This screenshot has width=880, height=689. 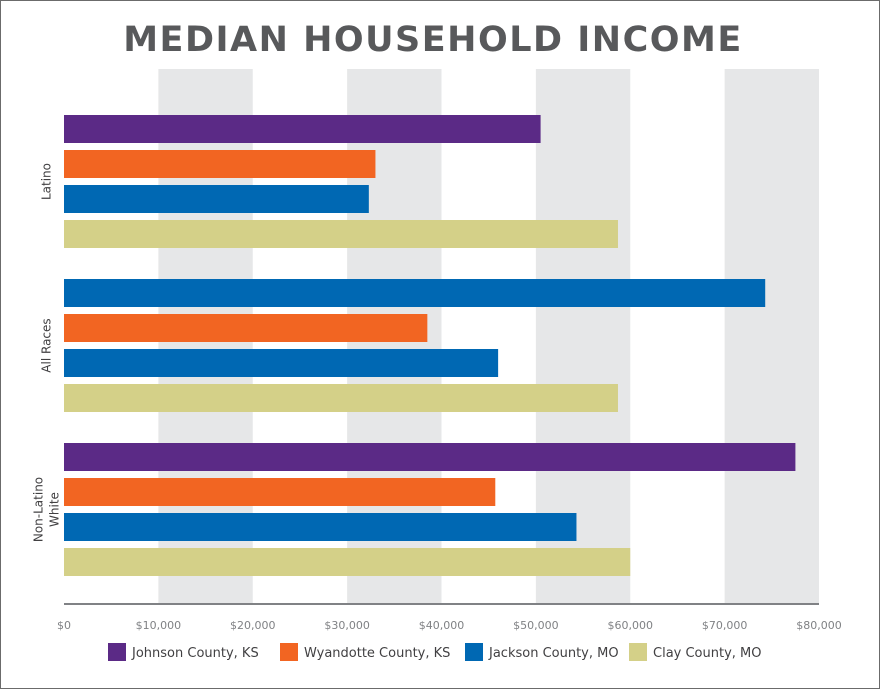 I want to click on legend-label: Wyandotte County, KS, so click(x=377, y=653).